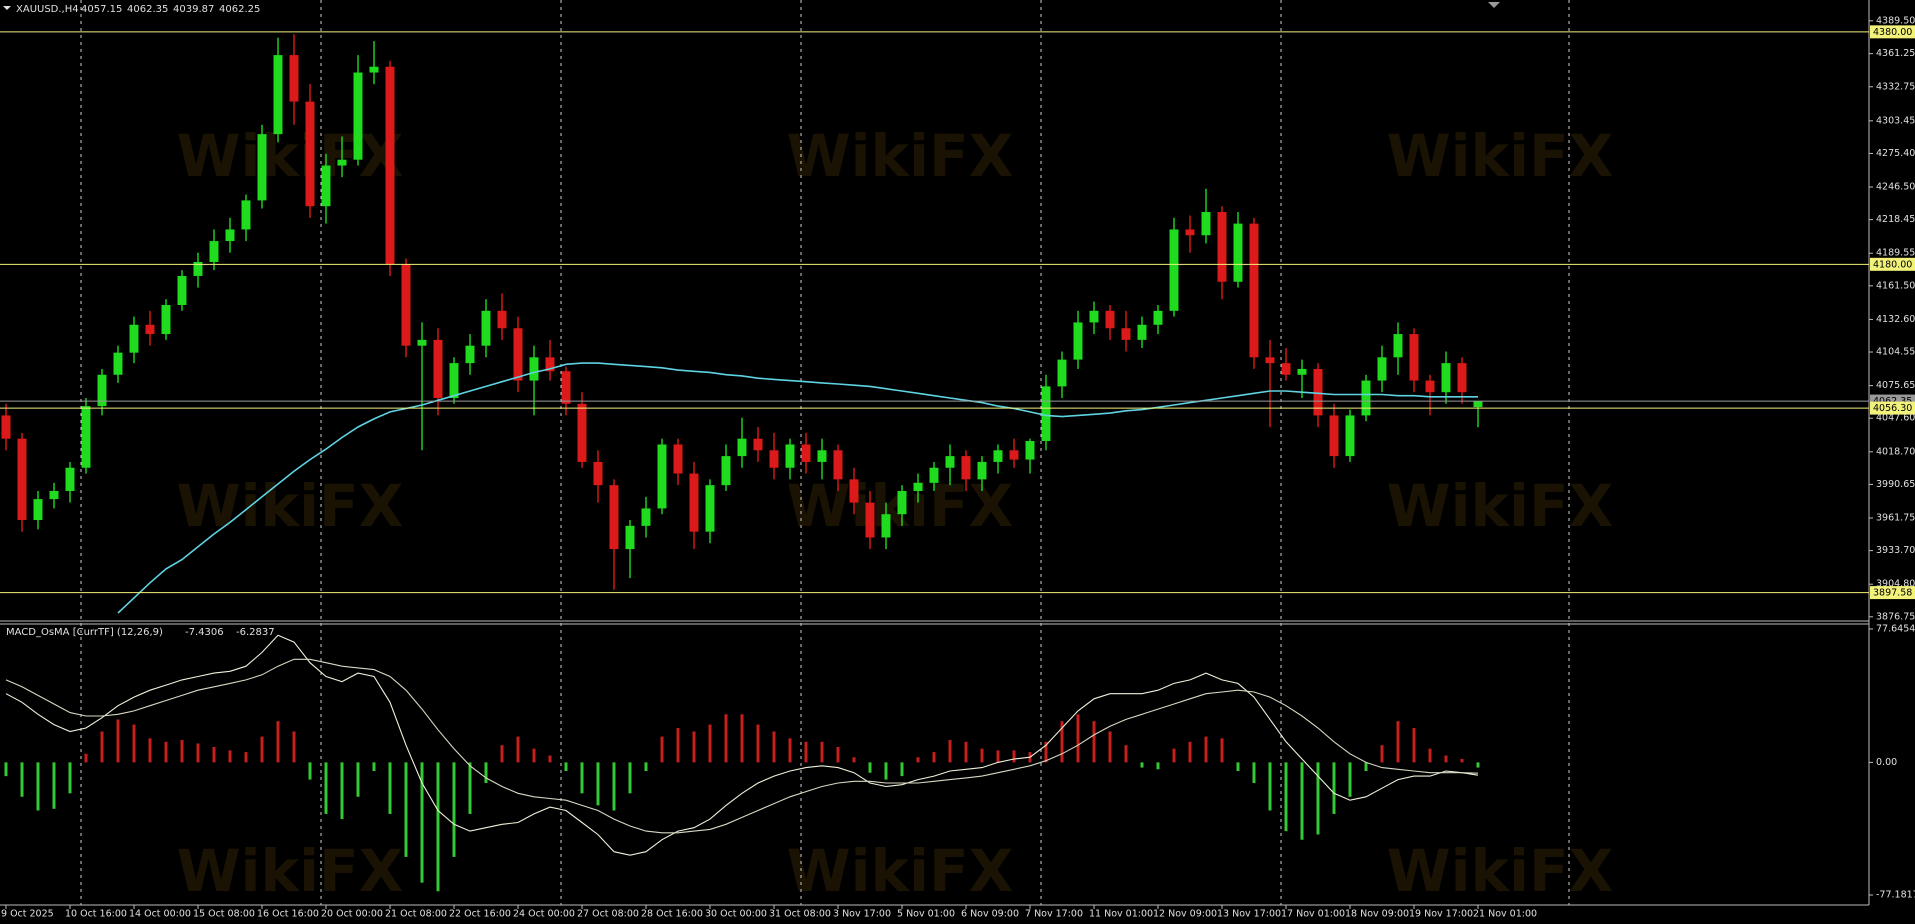  What do you see at coordinates (1895, 584) in the screenshot?
I see `y-tick-label: 3904.80` at bounding box center [1895, 584].